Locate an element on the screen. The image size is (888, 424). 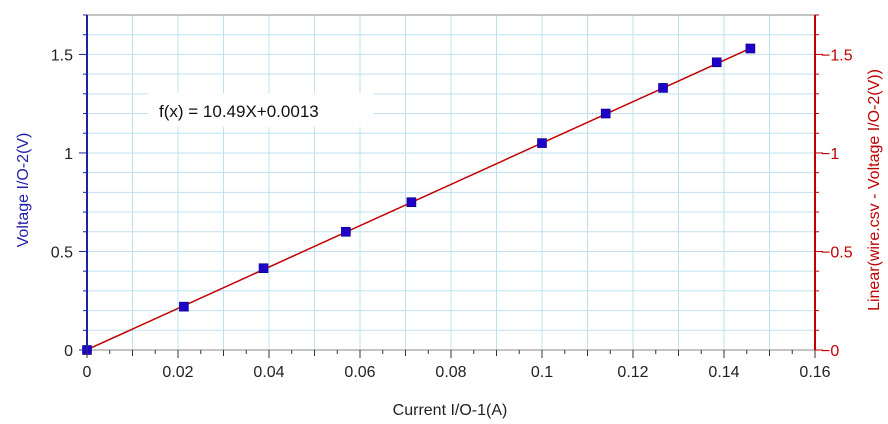
y-tick-label: 0.5 is located at coordinates (62, 252).